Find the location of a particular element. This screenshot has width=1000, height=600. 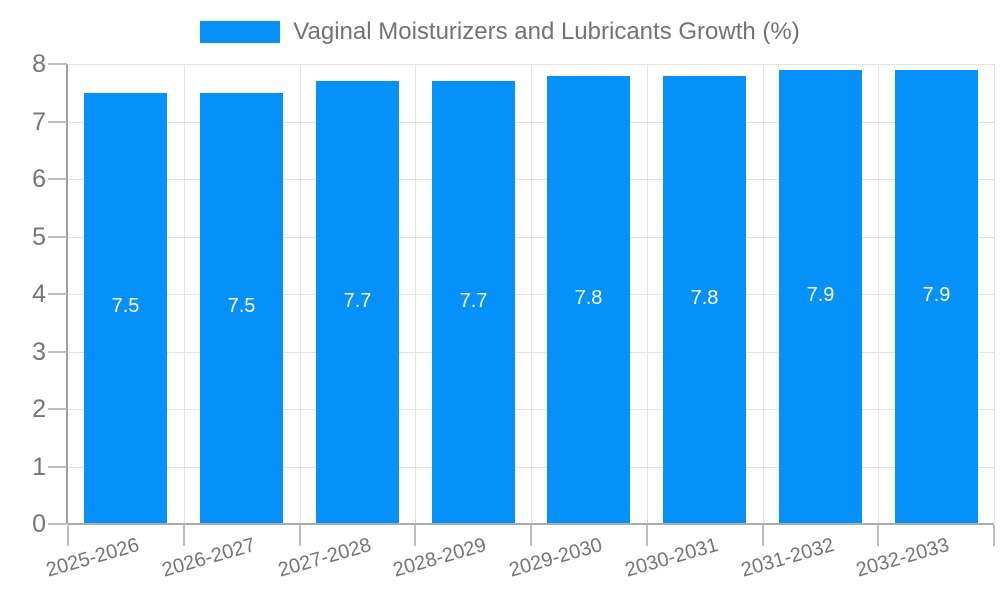

x-axis-label: 2026-2027 is located at coordinates (208, 558).